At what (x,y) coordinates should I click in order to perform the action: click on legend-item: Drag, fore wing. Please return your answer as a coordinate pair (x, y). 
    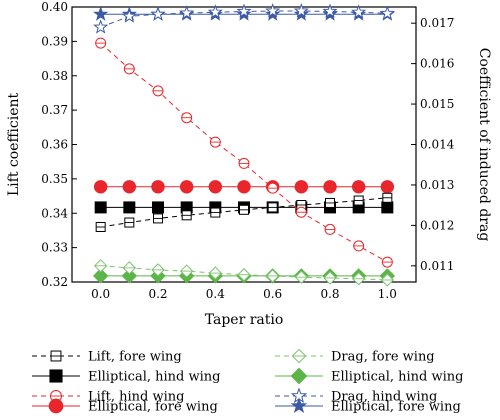
    Looking at the image, I should click on (355, 356).